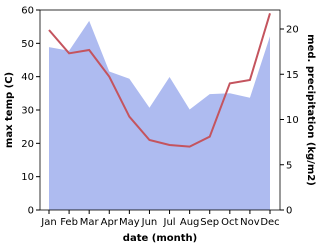  Describe the element at coordinates (149, 222) in the screenshot. I see `x-tick-label: Jun` at that location.